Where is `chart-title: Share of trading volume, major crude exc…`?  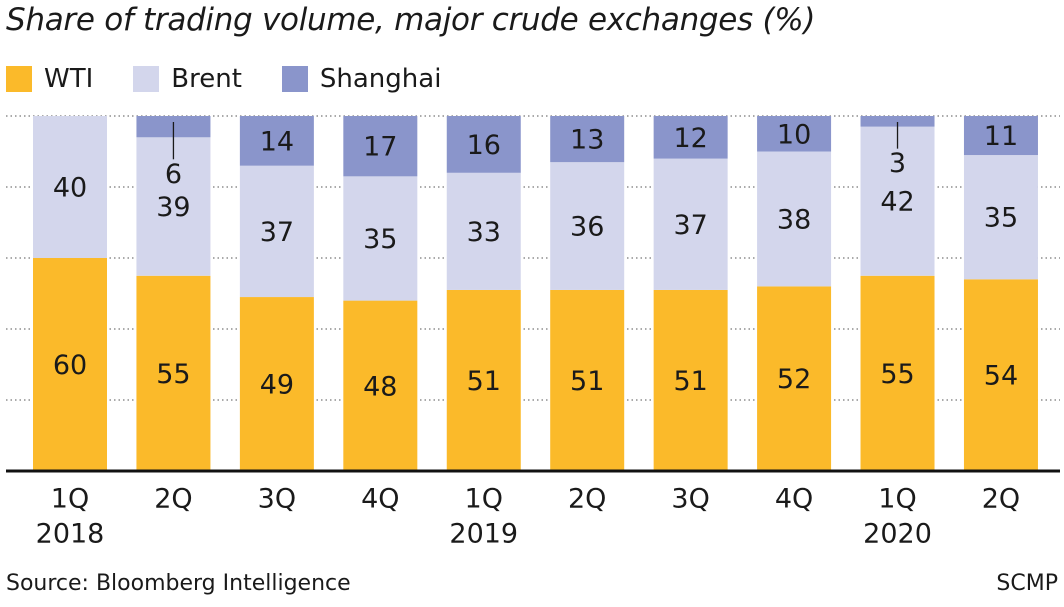 chart-title: Share of trading volume, major crude exc… is located at coordinates (411, 20).